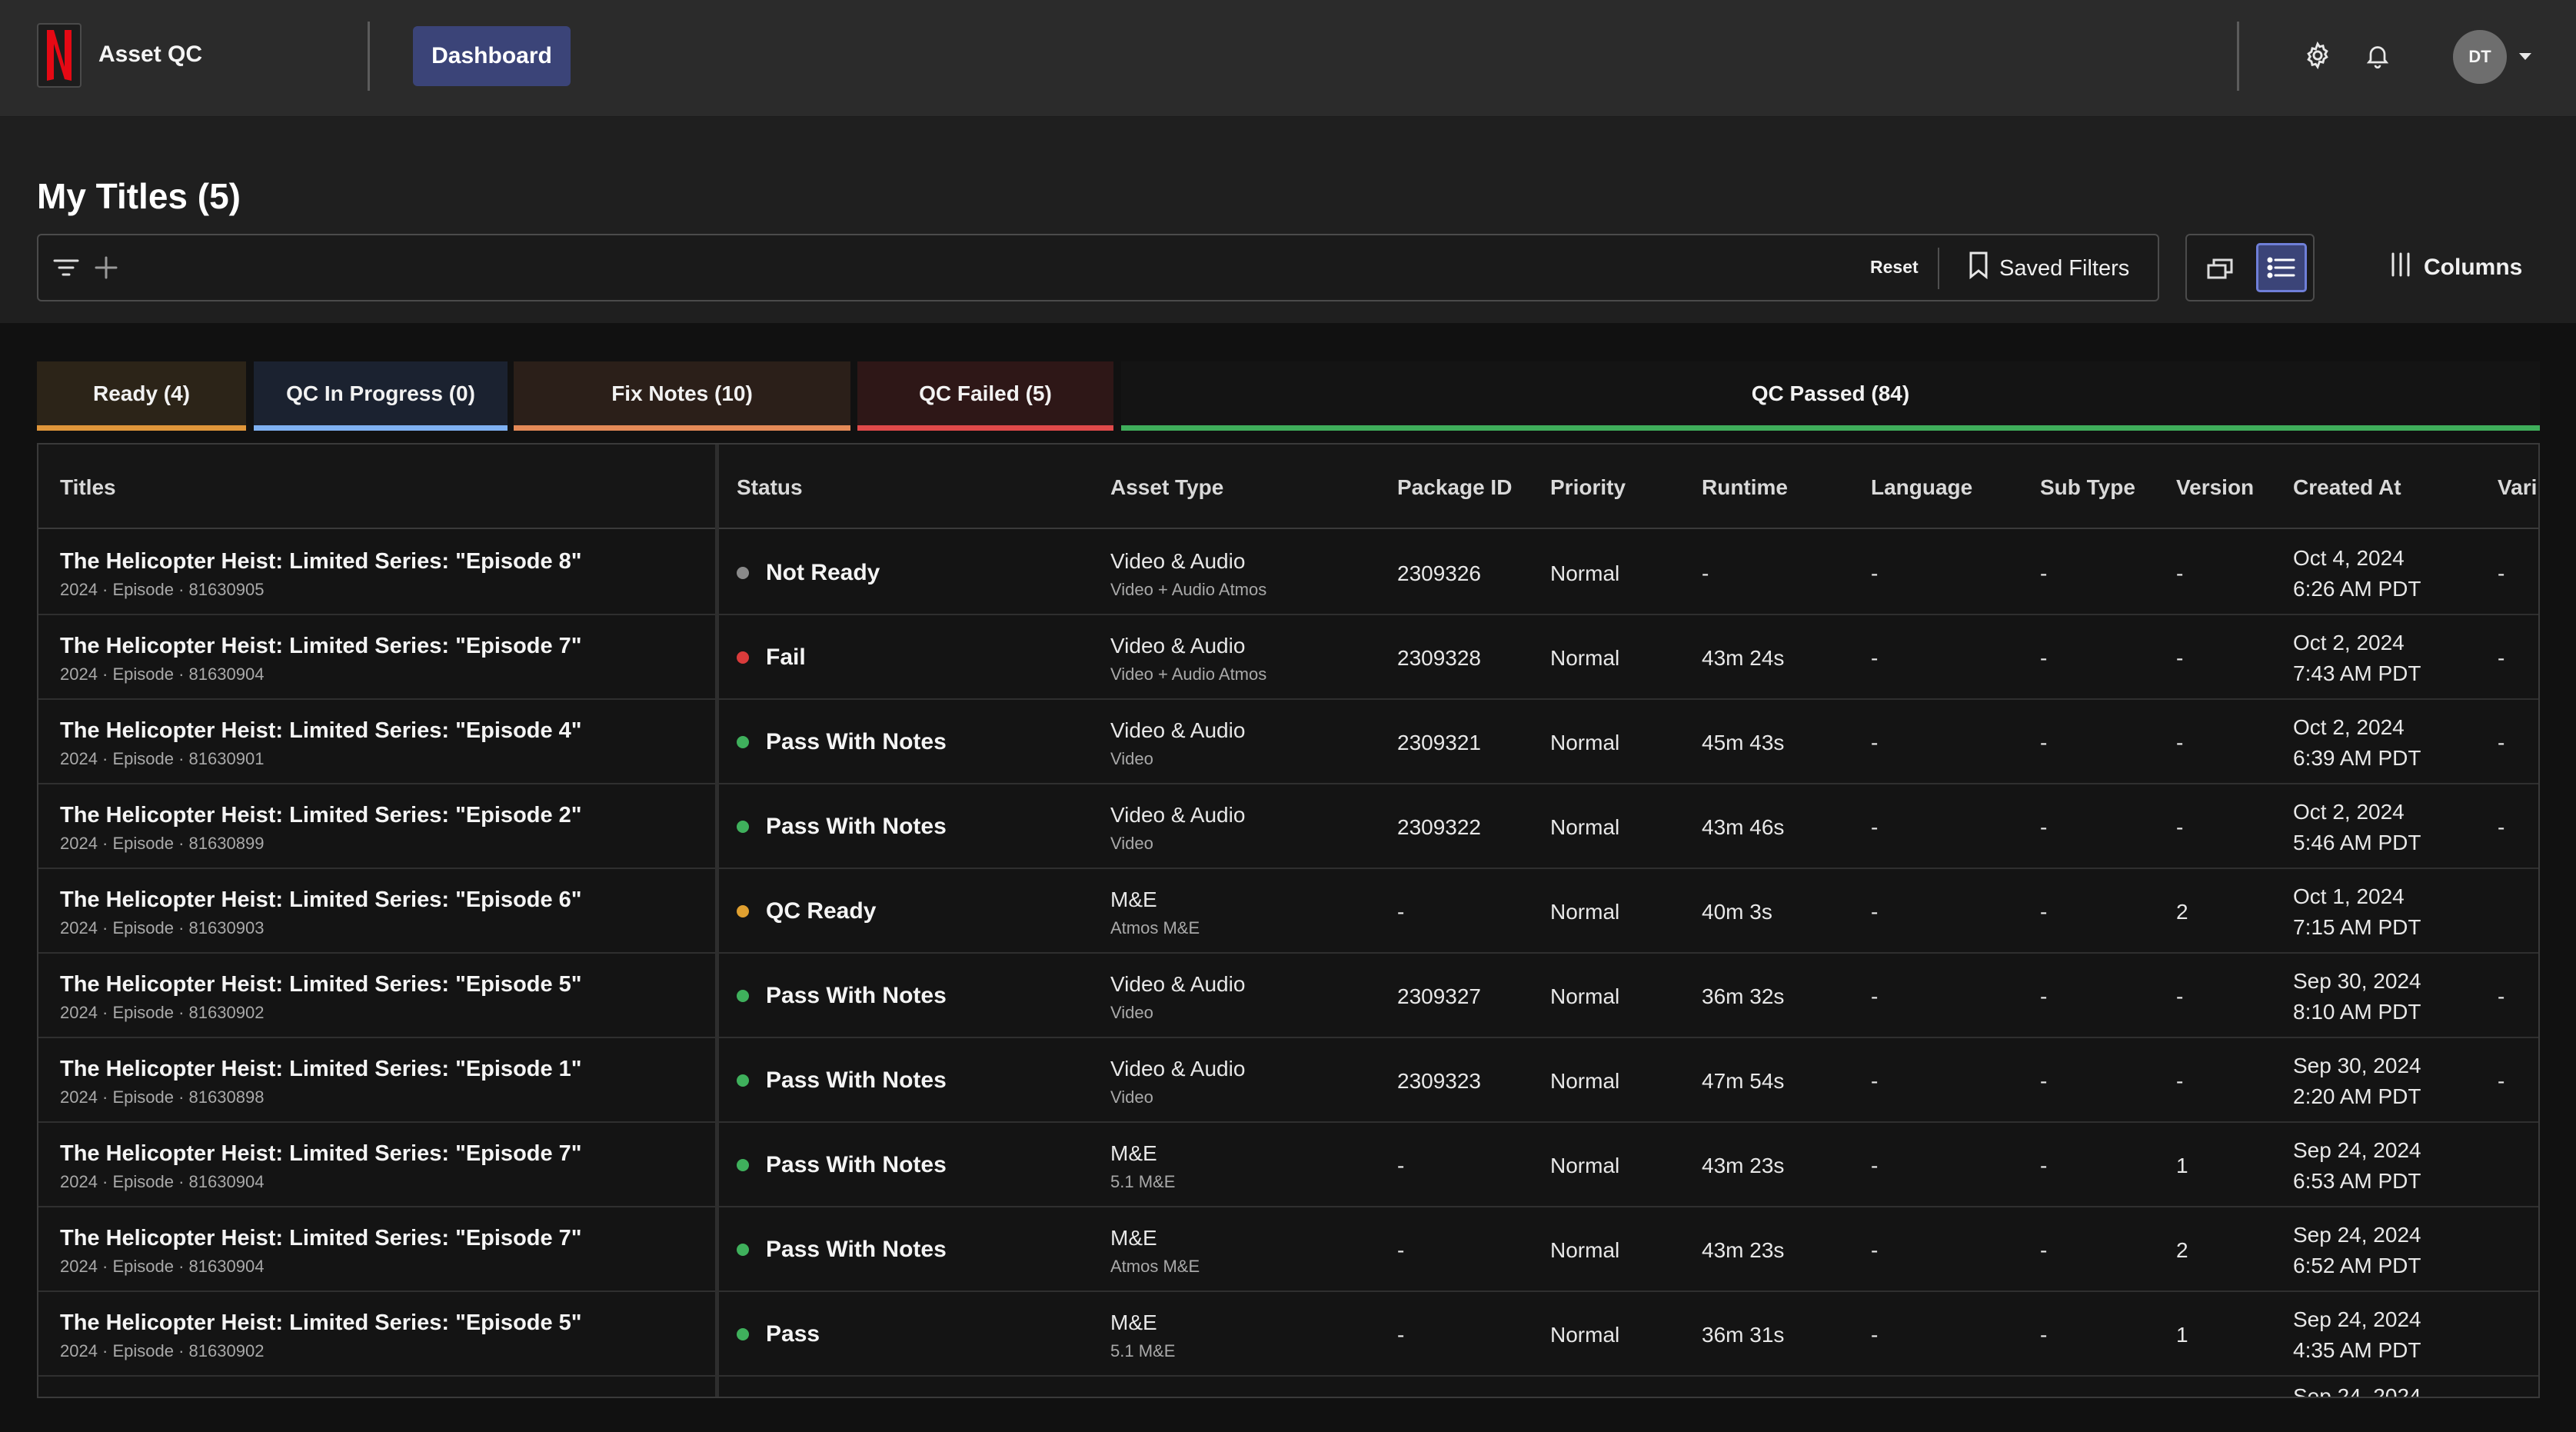 The image size is (2576, 1432). What do you see at coordinates (1455, 487) in the screenshot?
I see `column-header-package-id: Package ID` at bounding box center [1455, 487].